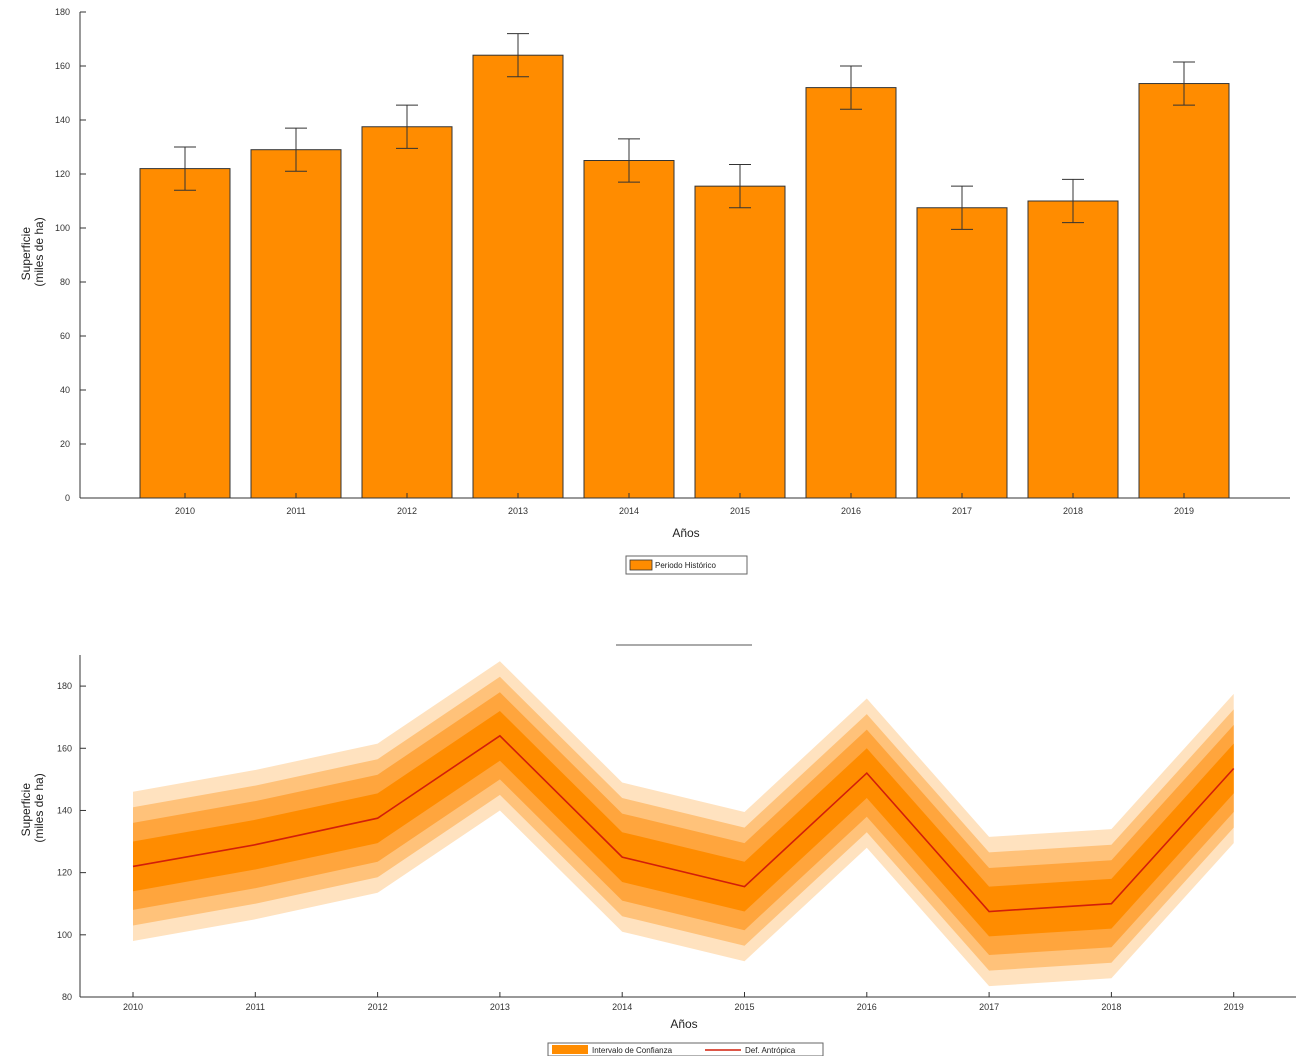 The image size is (1314, 1061). Describe the element at coordinates (683, 1002) in the screenshot. I see `fan-chart-x-ticks: 2010 2011 2012 2013 2014 2015 2016 2017 2018 2019` at that location.